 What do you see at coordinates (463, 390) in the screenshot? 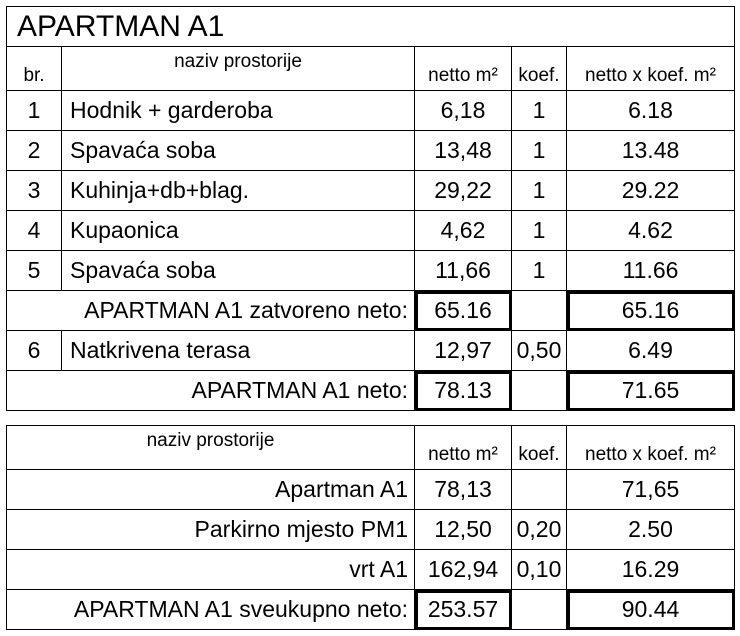
I see `total-netto: 78.13` at bounding box center [463, 390].